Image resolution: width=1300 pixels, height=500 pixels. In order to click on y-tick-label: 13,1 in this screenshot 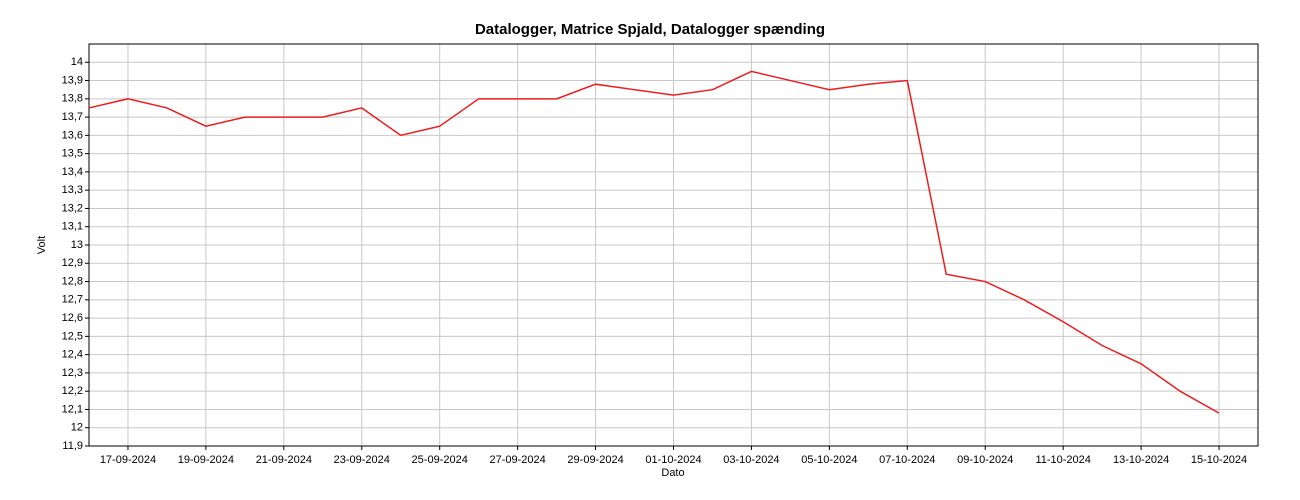, I will do `click(72, 227)`.